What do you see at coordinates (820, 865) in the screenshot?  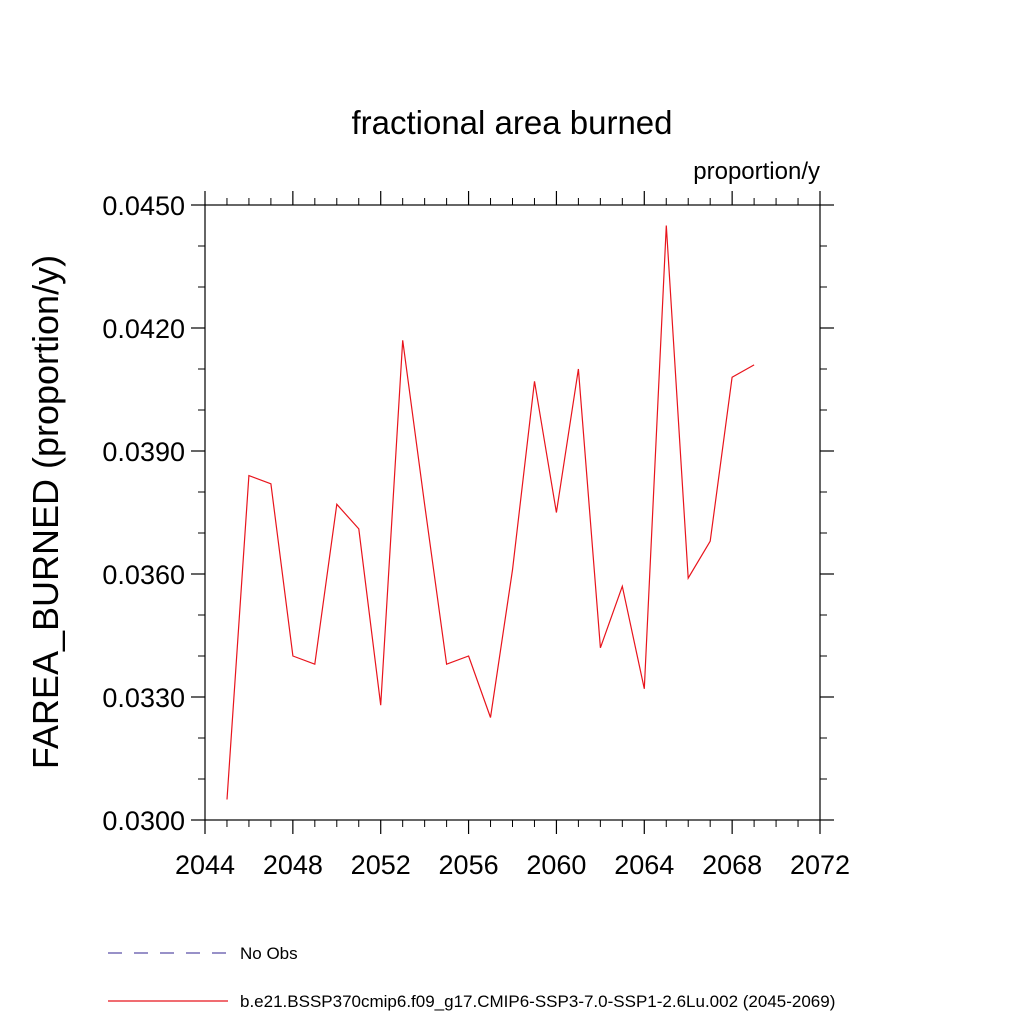 I see `x-tick-label: 2072` at bounding box center [820, 865].